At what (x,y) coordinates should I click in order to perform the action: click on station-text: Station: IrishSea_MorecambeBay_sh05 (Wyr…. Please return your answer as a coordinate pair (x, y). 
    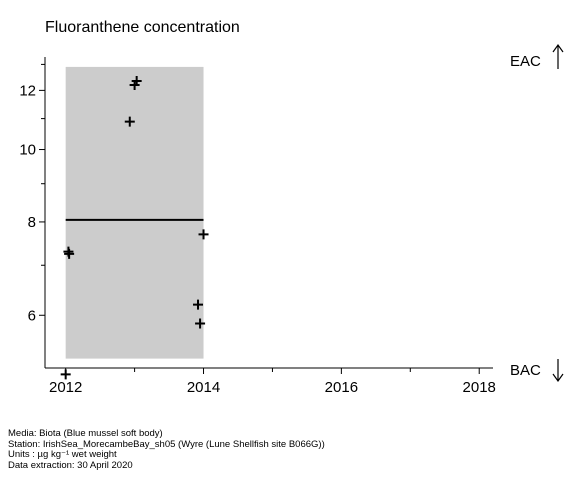
    Looking at the image, I should click on (166, 444).